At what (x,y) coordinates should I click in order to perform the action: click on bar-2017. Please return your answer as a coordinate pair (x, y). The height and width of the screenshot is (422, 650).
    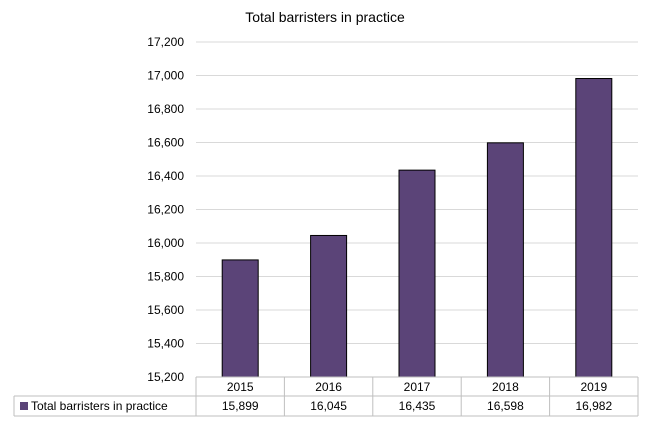
    Looking at the image, I should click on (417, 273).